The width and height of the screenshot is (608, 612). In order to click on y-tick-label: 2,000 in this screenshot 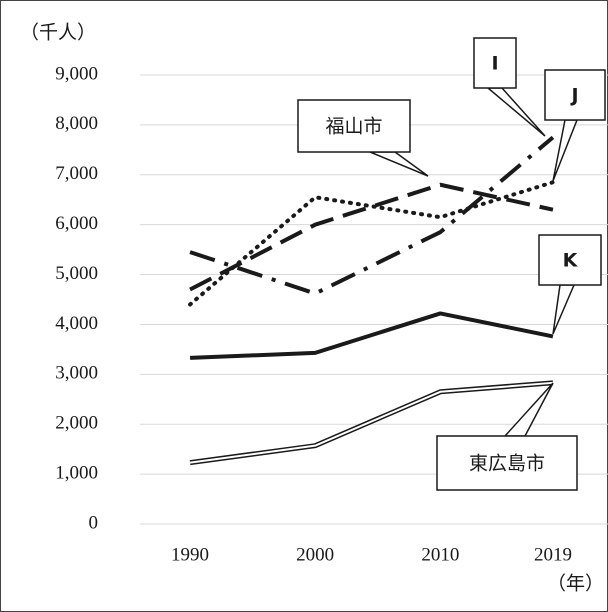, I will do `click(76, 423)`.